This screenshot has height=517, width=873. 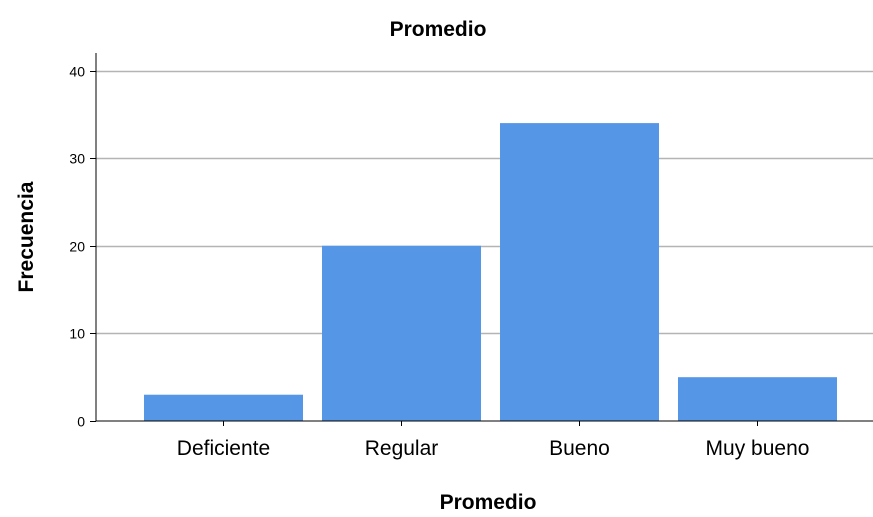 What do you see at coordinates (758, 448) in the screenshot?
I see `x-tick-label: Muy bueno` at bounding box center [758, 448].